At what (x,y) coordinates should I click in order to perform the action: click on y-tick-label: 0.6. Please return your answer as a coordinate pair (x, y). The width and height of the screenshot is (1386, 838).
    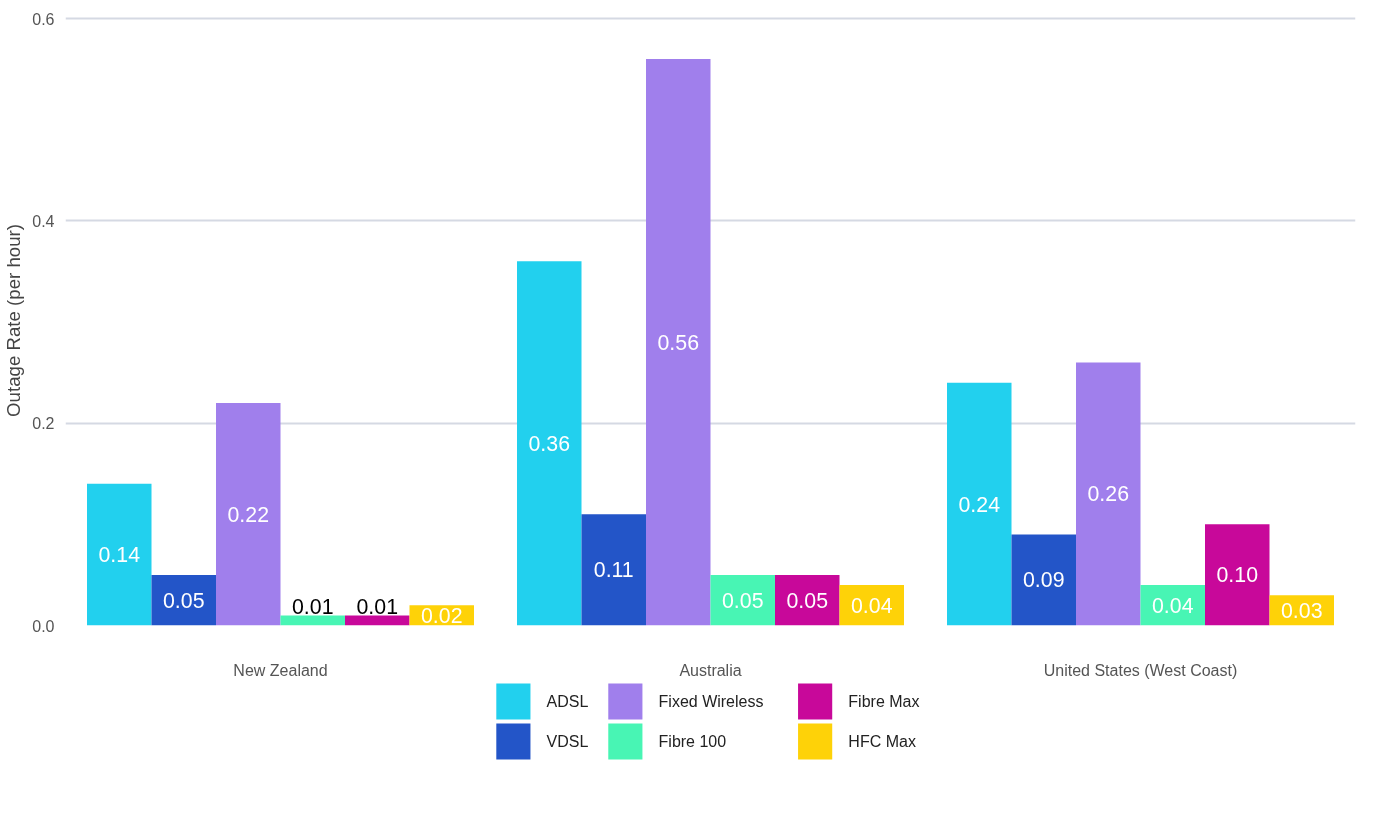
    Looking at the image, I should click on (43, 19).